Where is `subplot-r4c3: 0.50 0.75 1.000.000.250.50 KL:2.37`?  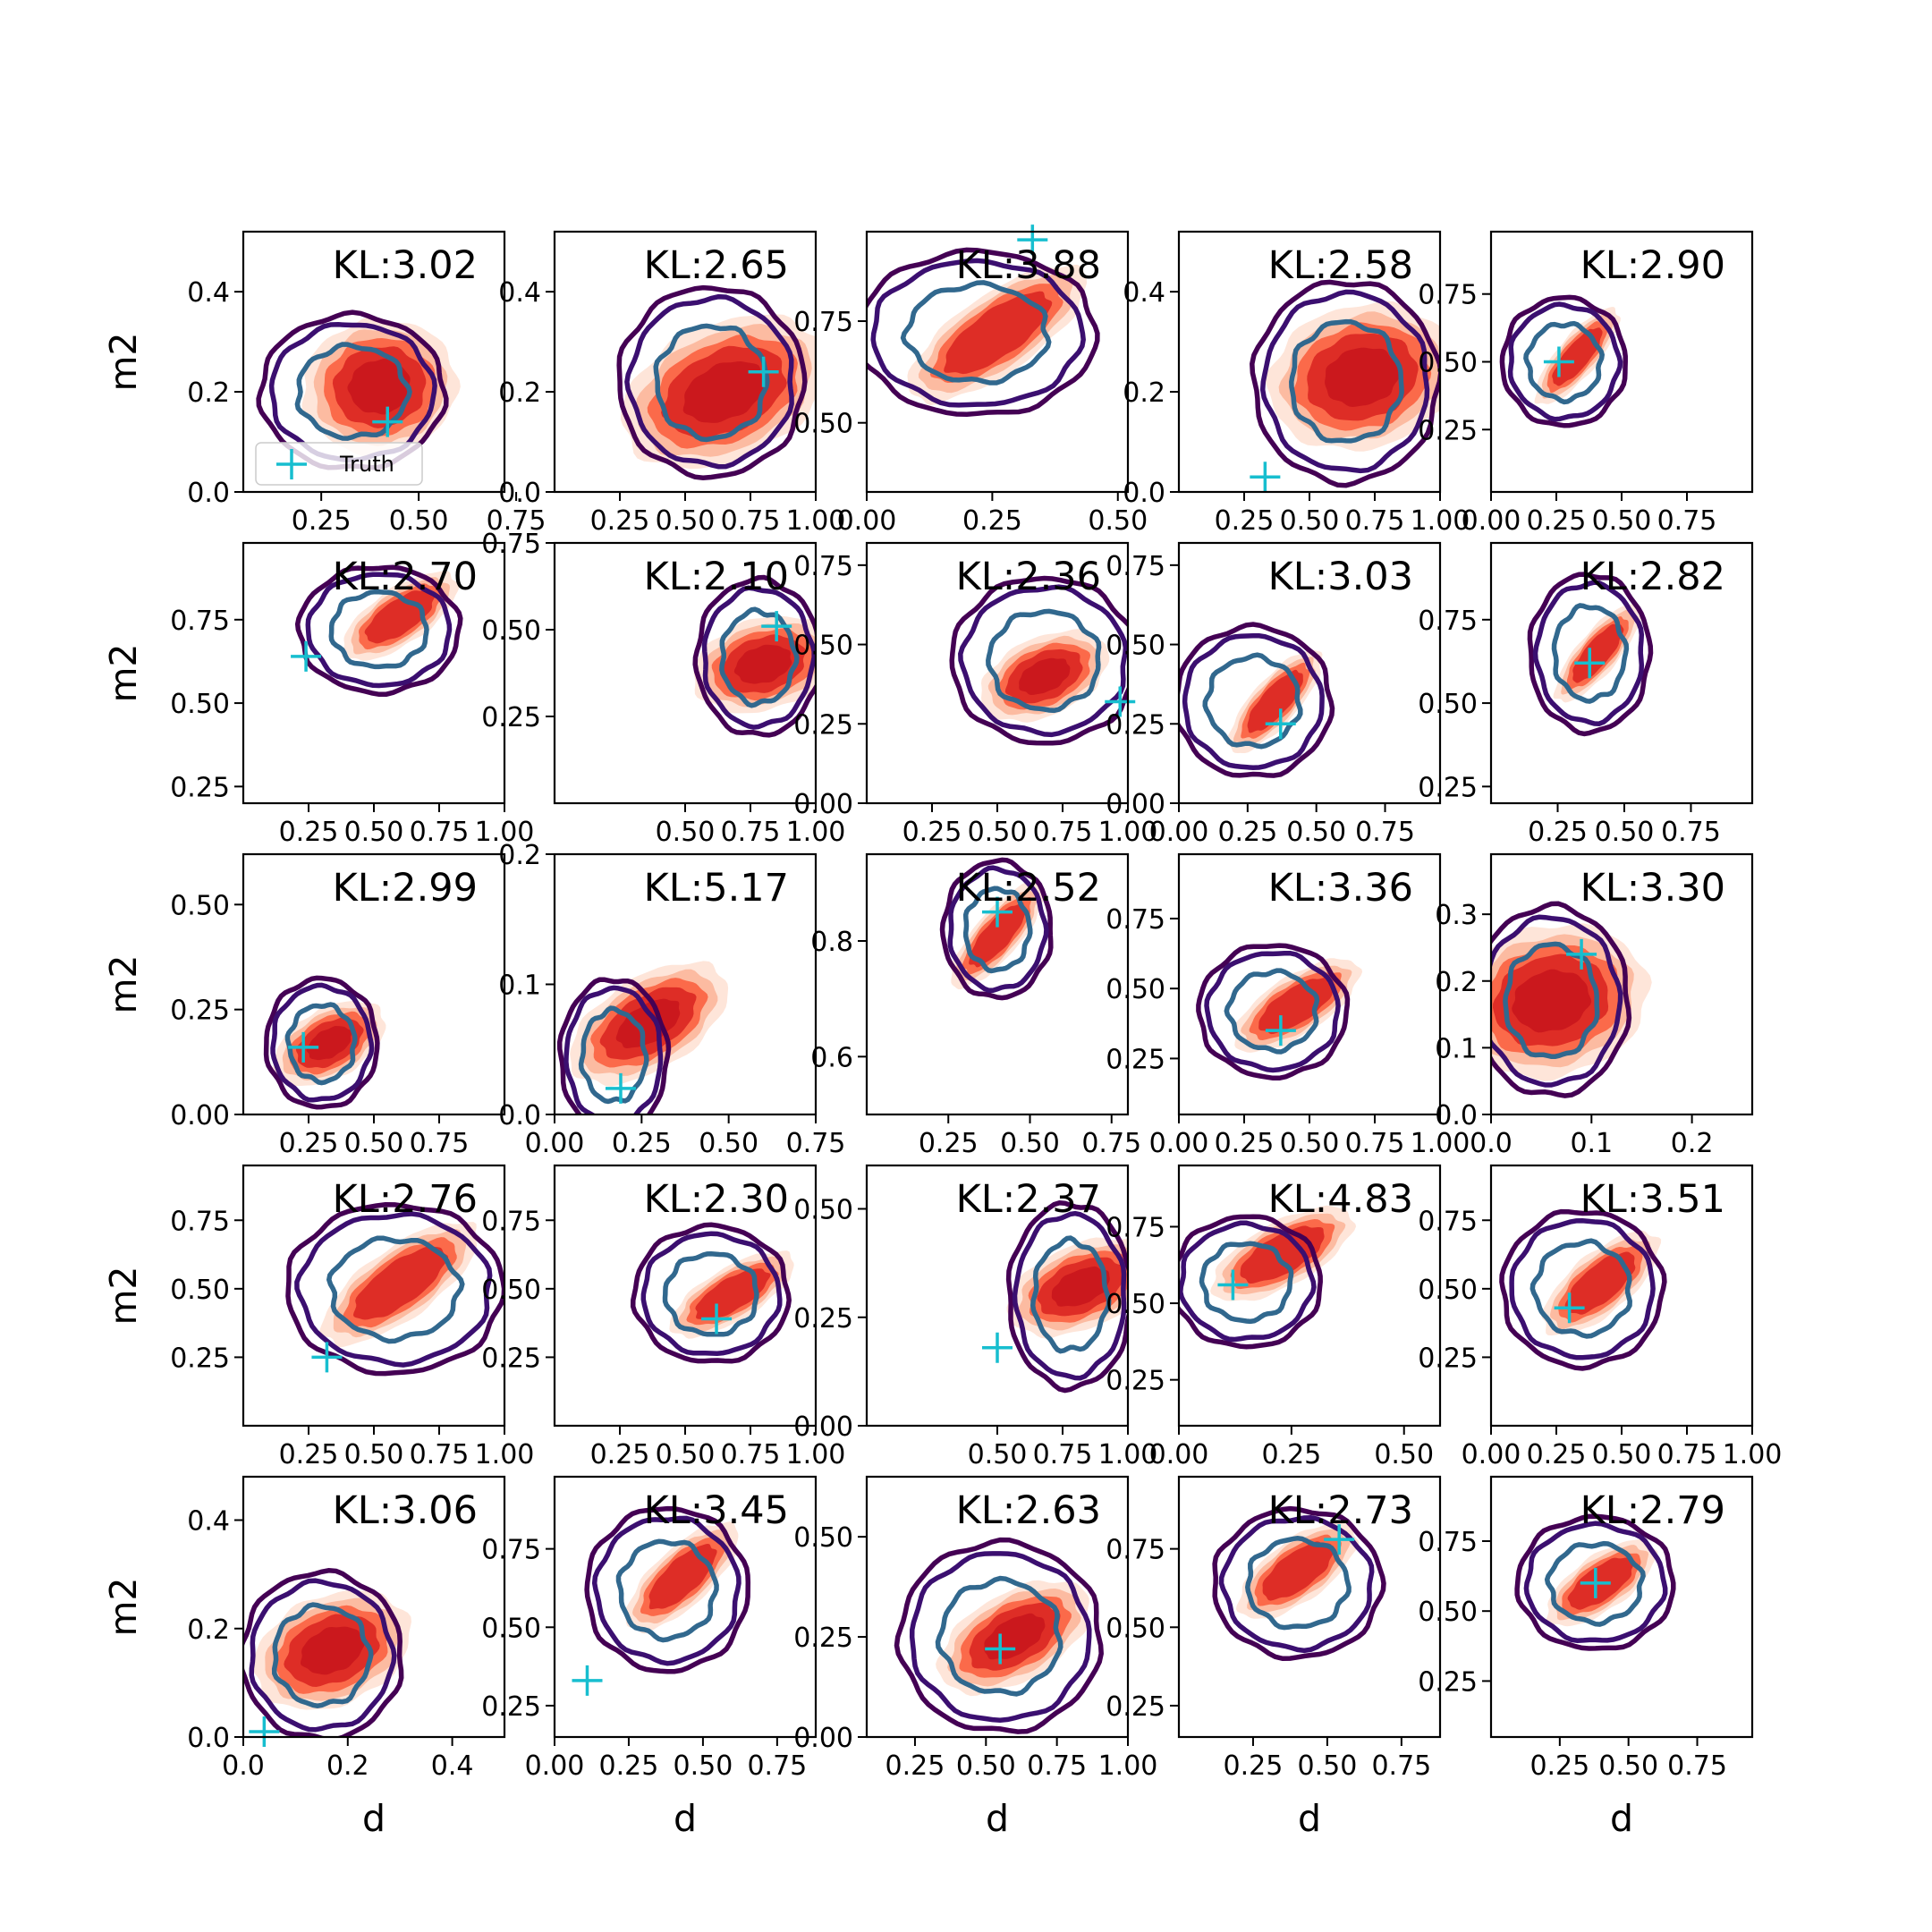 subplot-r4c3: 0.50 0.75 1.000.000.250.50 KL:2.37 is located at coordinates (975, 1317).